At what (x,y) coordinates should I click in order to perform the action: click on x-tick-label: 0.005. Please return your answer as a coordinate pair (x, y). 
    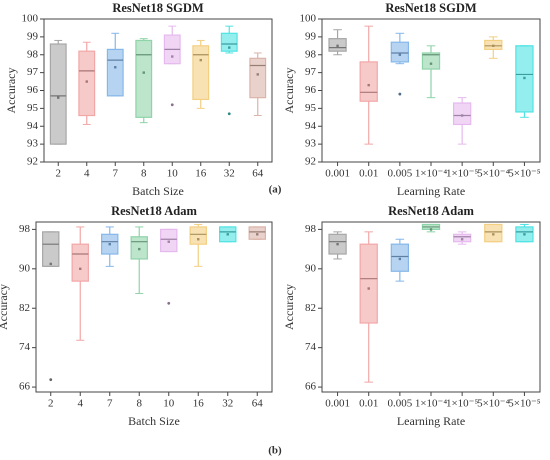
    Looking at the image, I should click on (399, 404).